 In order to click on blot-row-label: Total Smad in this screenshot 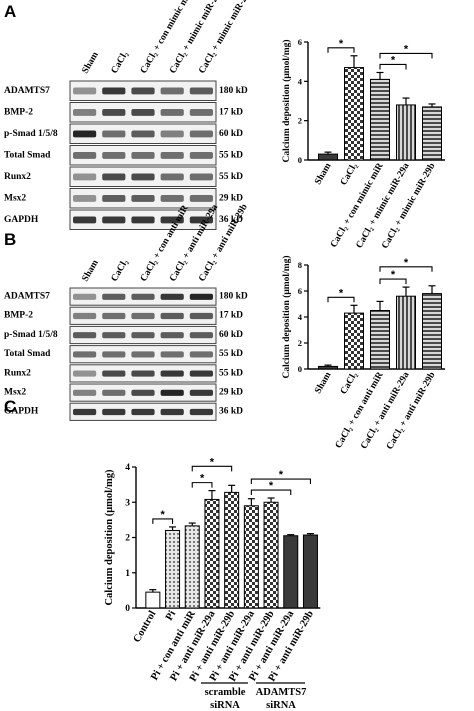, I will do `click(27, 354)`.